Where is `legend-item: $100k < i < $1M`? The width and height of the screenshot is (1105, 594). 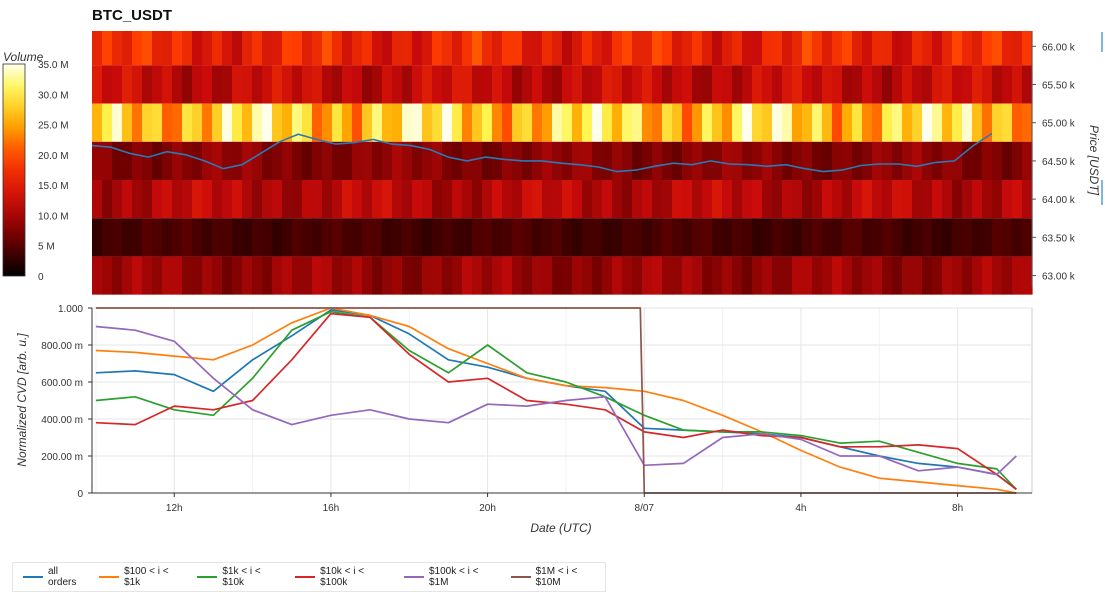 legend-item: $100k < i < $1M is located at coordinates (452, 577).